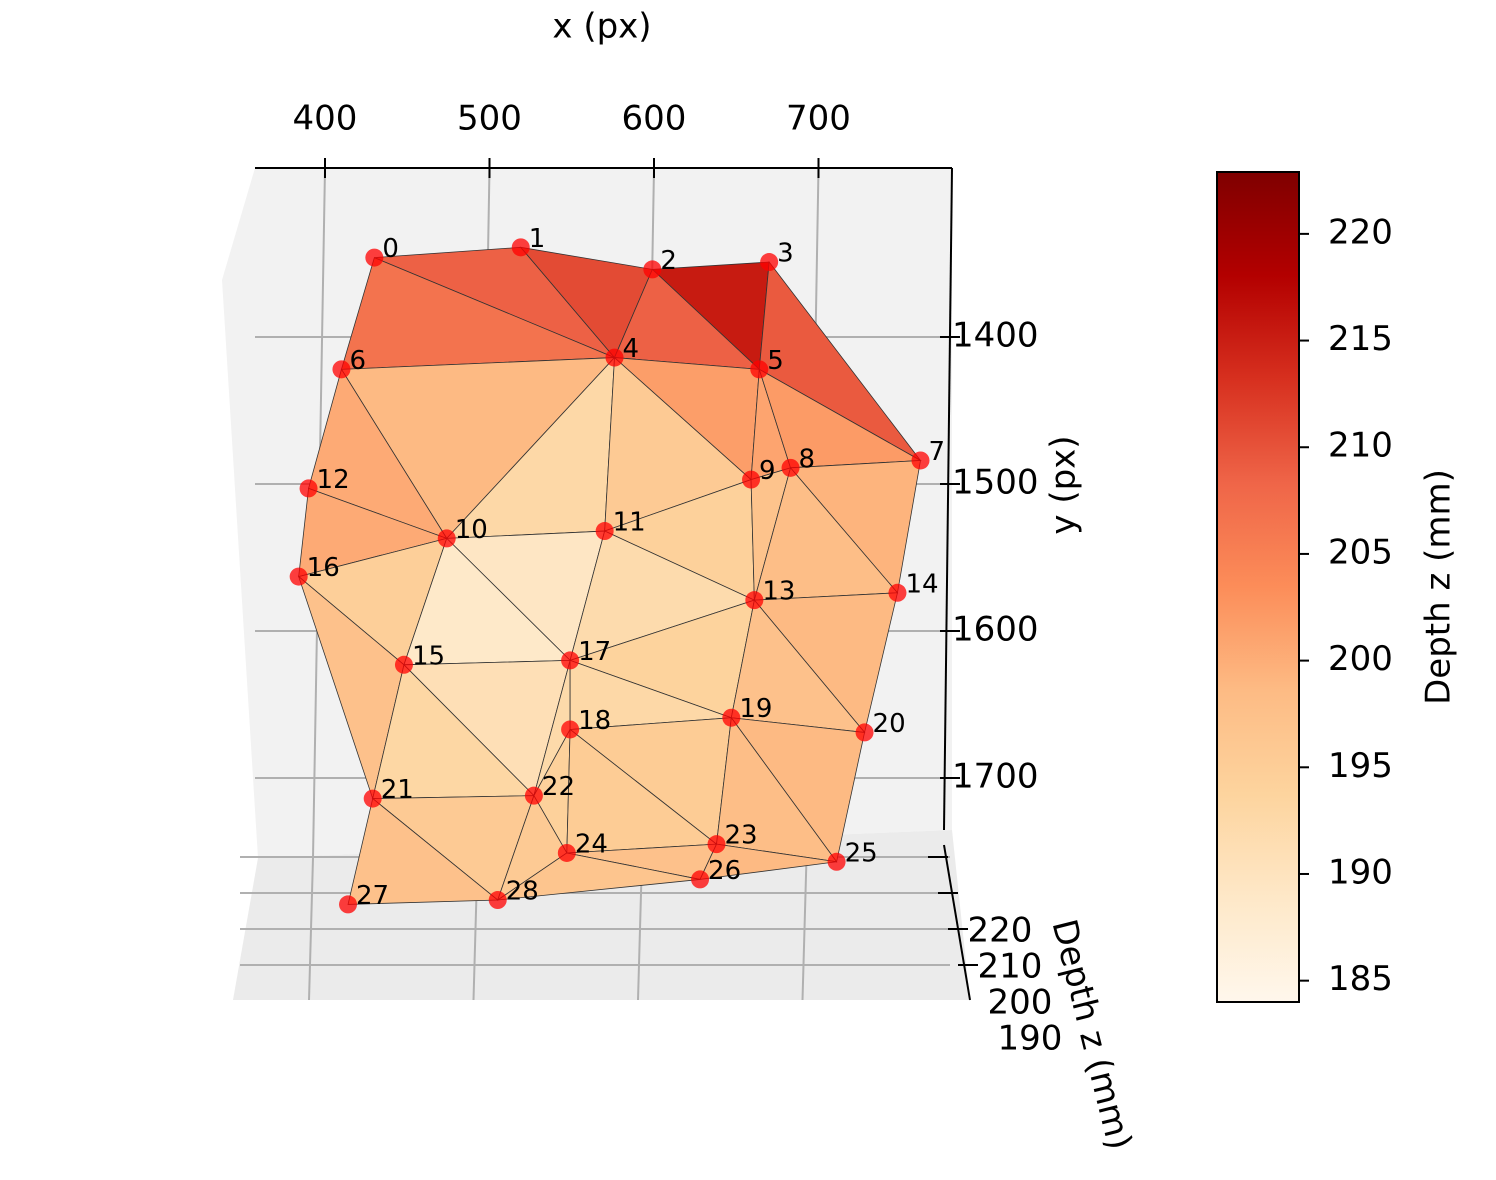 This screenshot has width=1496, height=1180. I want to click on colorbar, so click(1258, 587).